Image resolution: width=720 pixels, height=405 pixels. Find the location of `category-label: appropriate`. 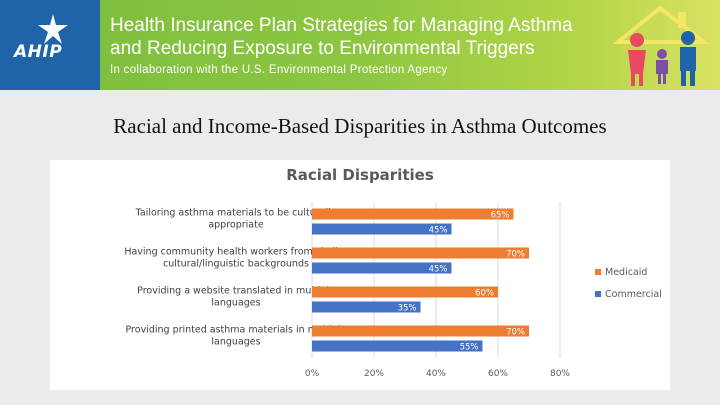

category-label: appropriate is located at coordinates (236, 225).